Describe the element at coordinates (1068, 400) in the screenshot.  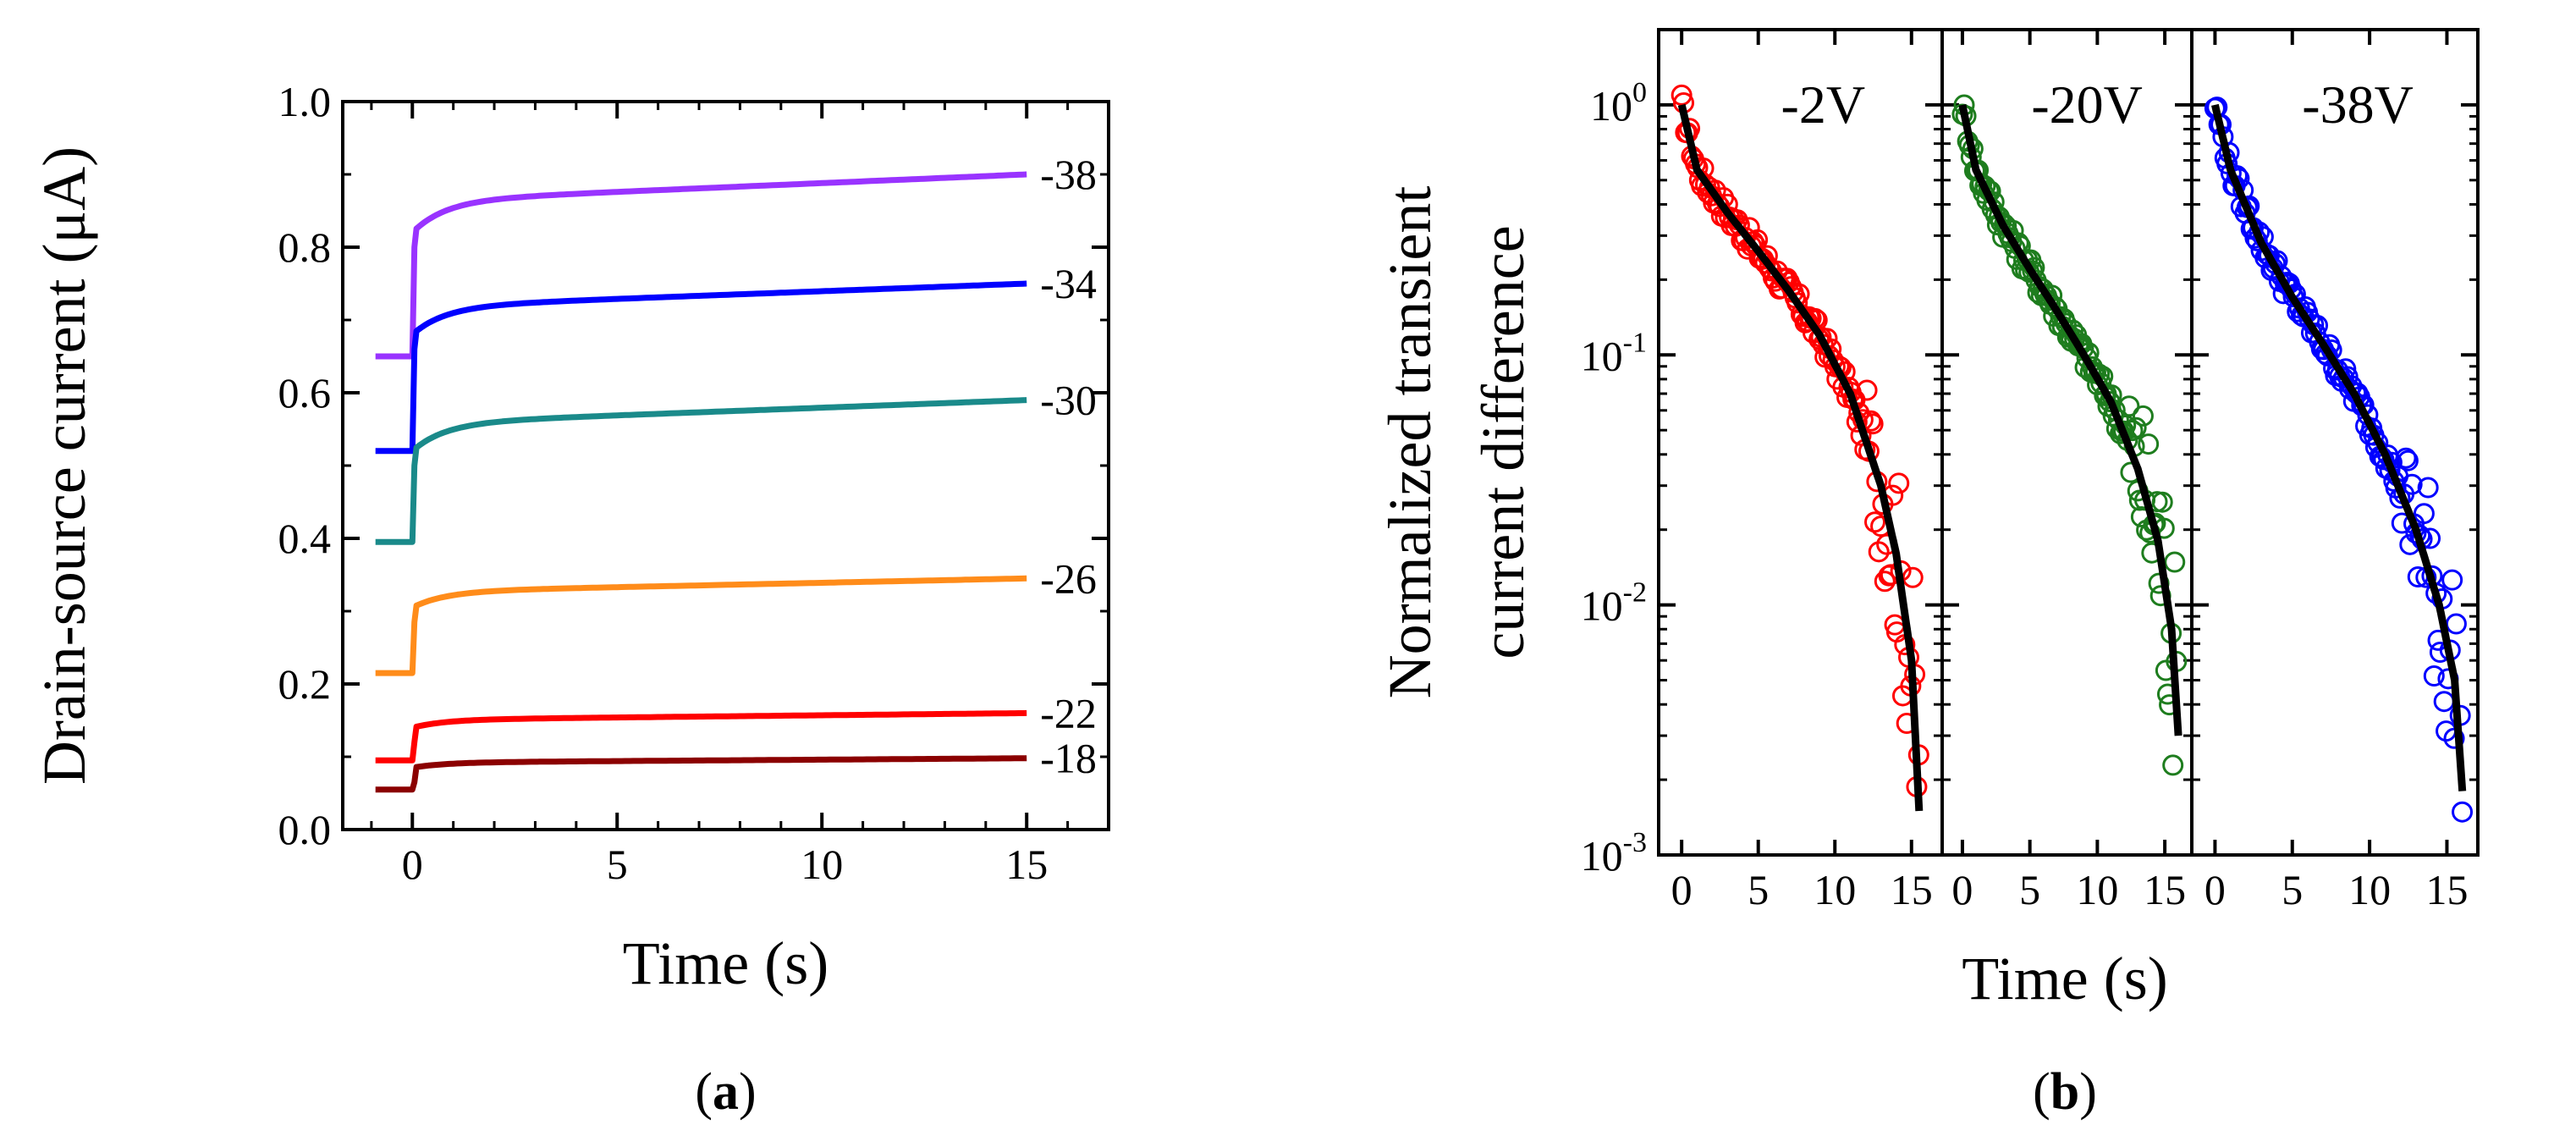
I see `a-series-label: -30` at that location.